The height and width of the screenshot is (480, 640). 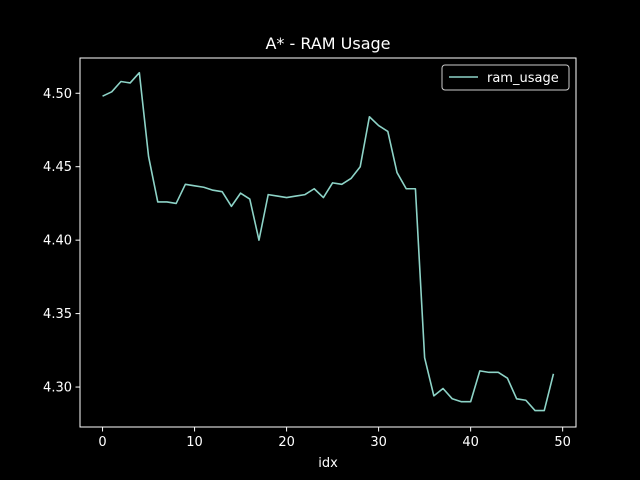 I want to click on x-tick-label: 0, so click(x=102, y=442).